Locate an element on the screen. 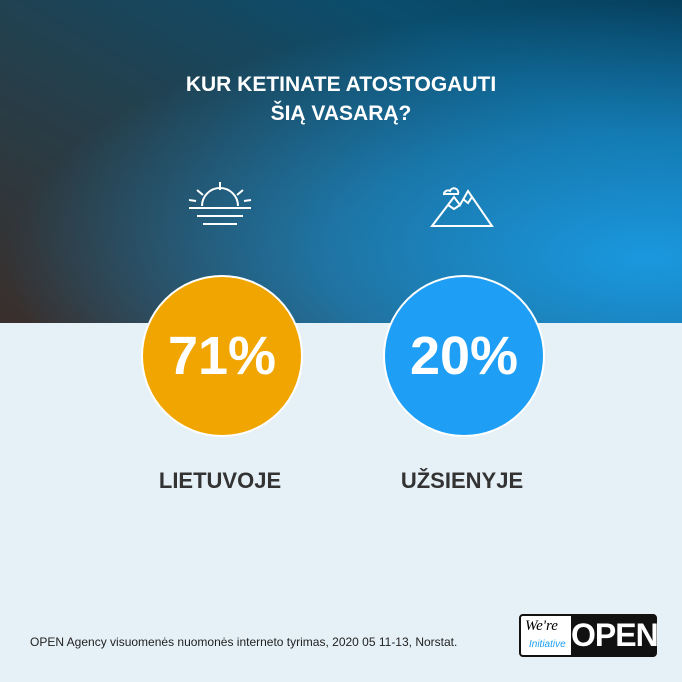  logo-bottom: Initiative is located at coordinates (547, 644).